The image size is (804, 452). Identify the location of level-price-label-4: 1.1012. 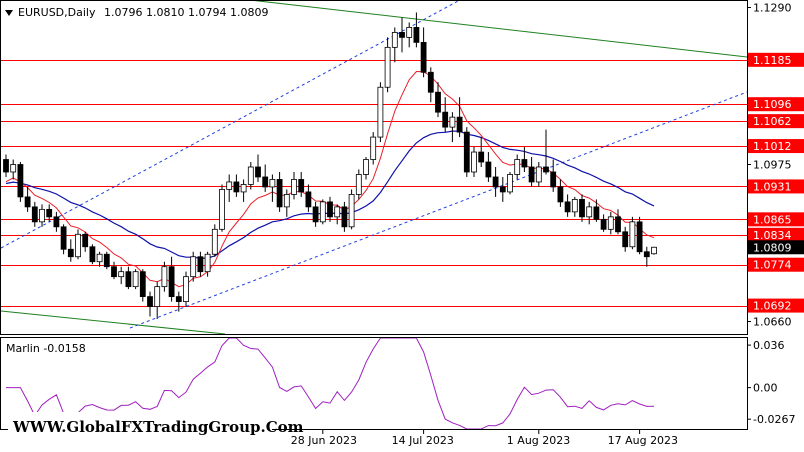
(772, 146).